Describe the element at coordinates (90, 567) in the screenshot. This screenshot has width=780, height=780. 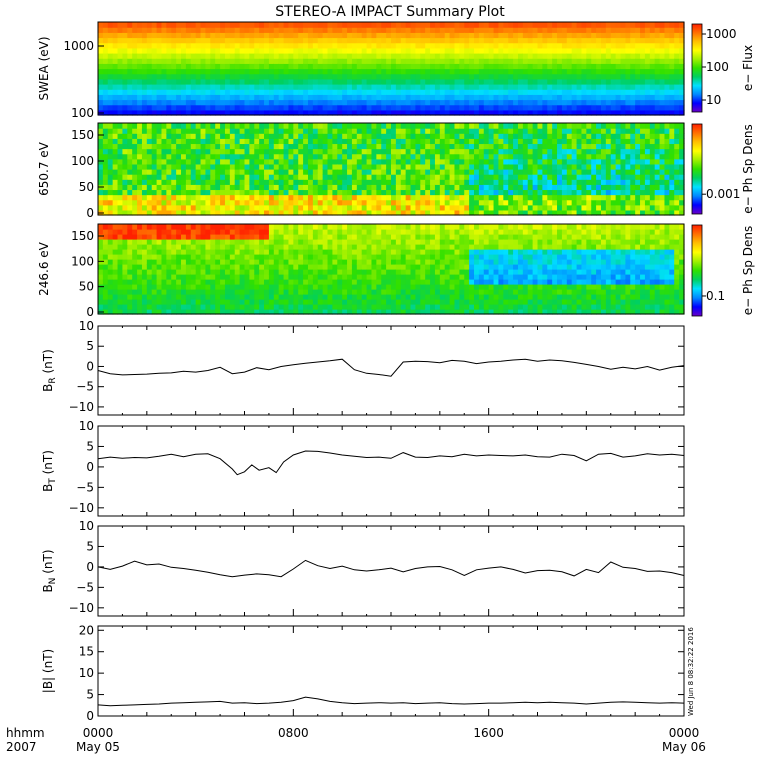
I see `bn-ytick-label: 0` at that location.